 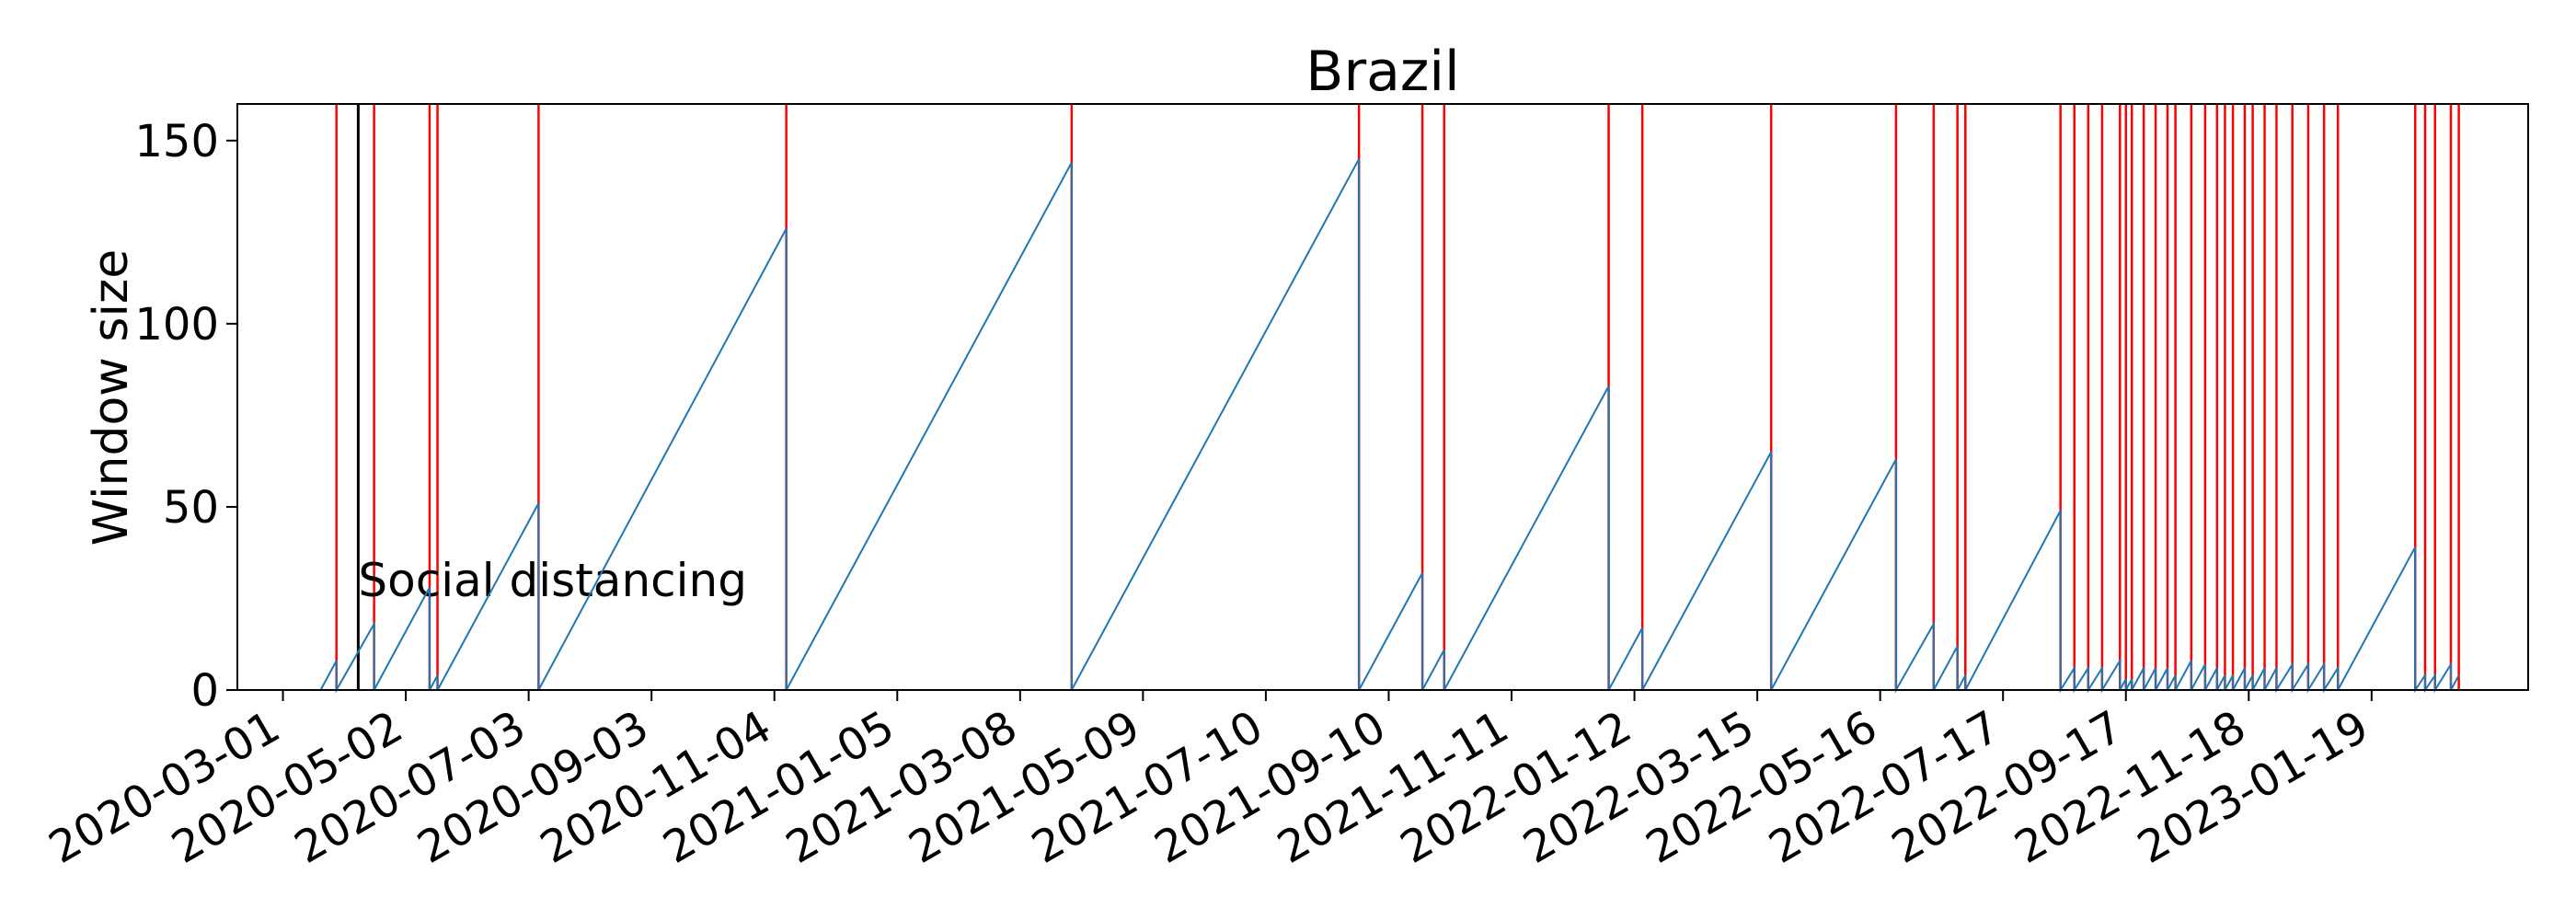 I want to click on y-axis-label: Window size, so click(x=111, y=397).